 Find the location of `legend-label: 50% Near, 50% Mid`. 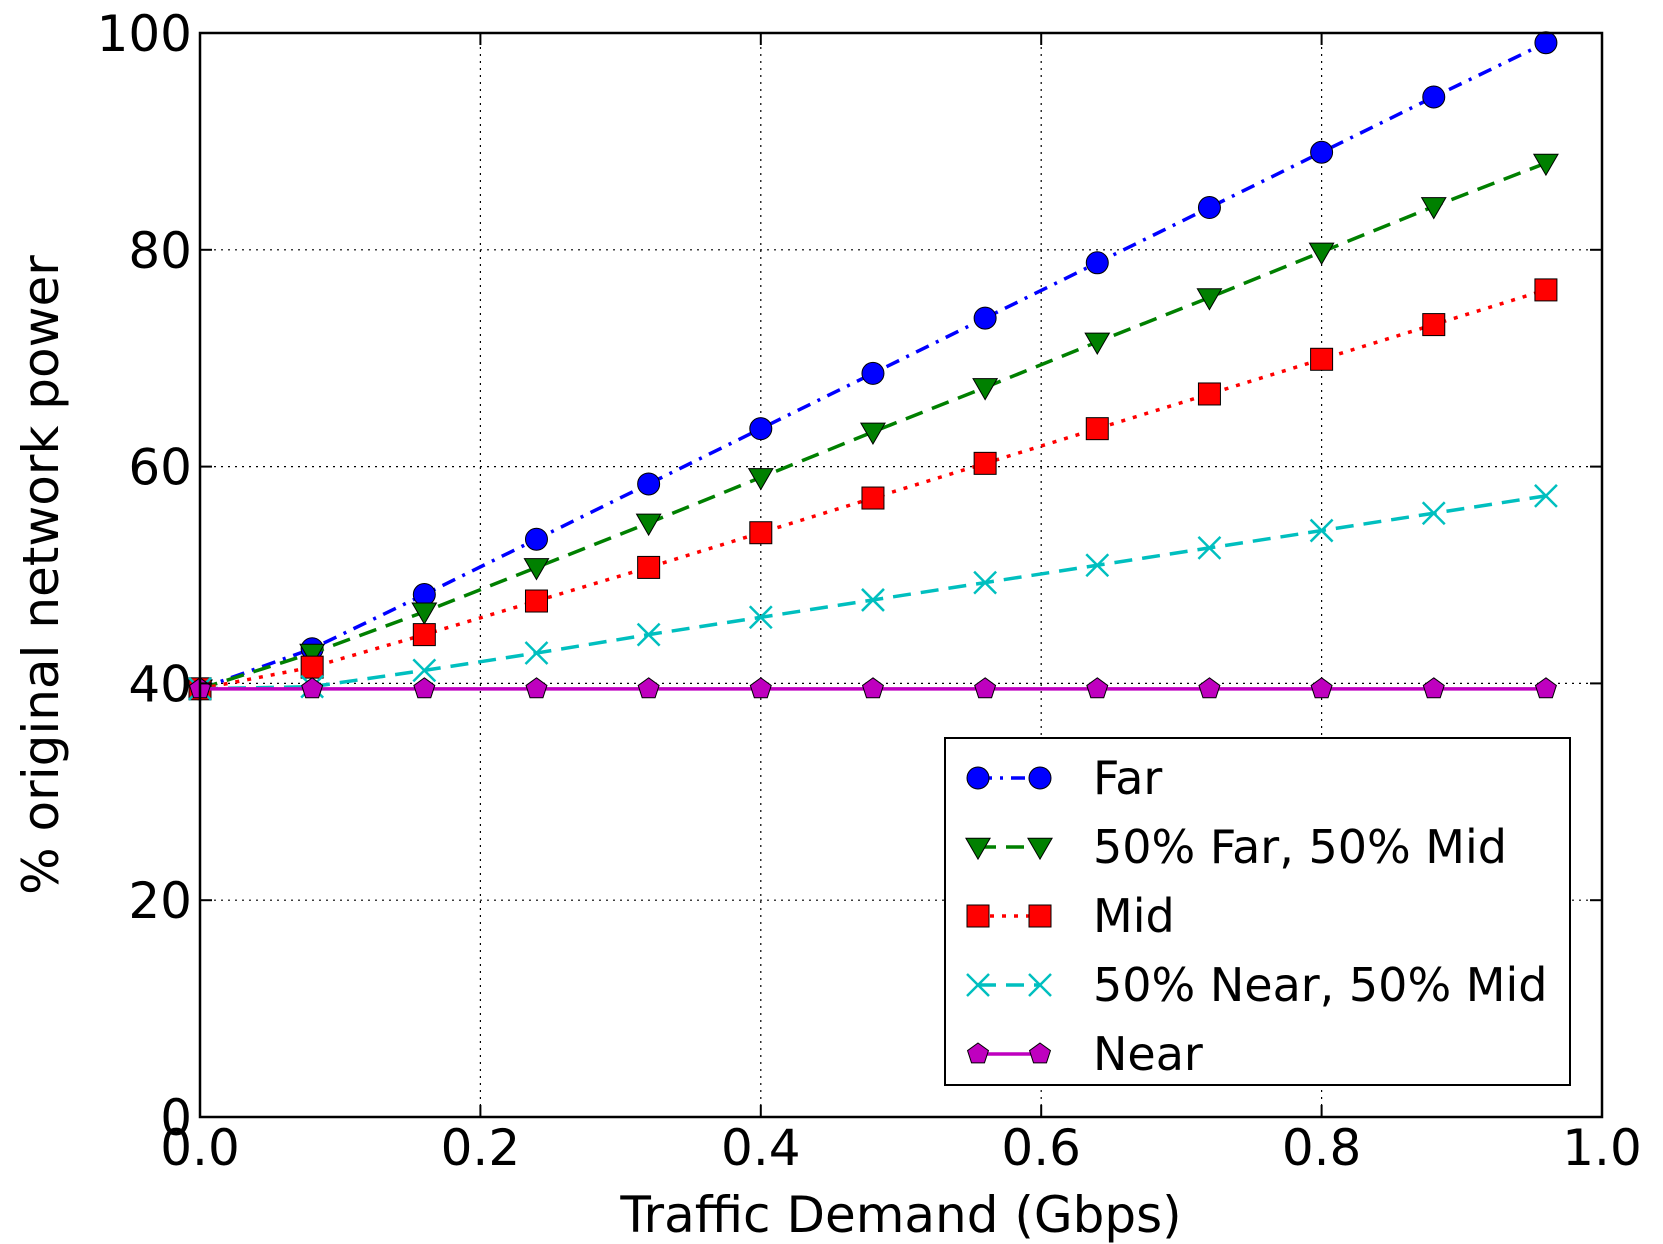

legend-label: 50% Near, 50% Mid is located at coordinates (1320, 985).